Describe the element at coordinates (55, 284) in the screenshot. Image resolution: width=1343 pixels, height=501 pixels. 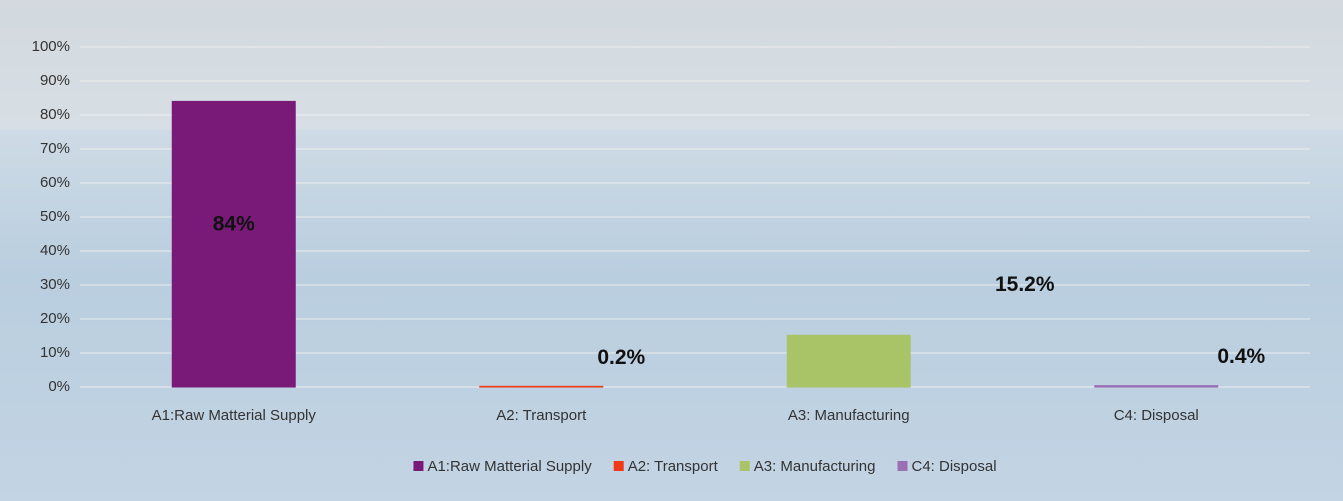
I see `y-tick-label: 30%` at that location.